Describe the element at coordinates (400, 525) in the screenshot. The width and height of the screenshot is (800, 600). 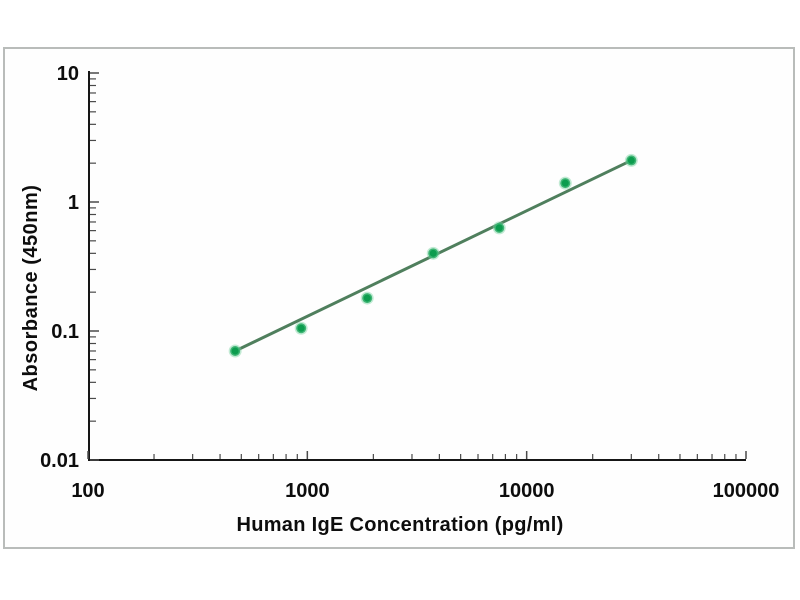
I see `x-axis-title: Human IgE Concentration (pg/ml)` at that location.